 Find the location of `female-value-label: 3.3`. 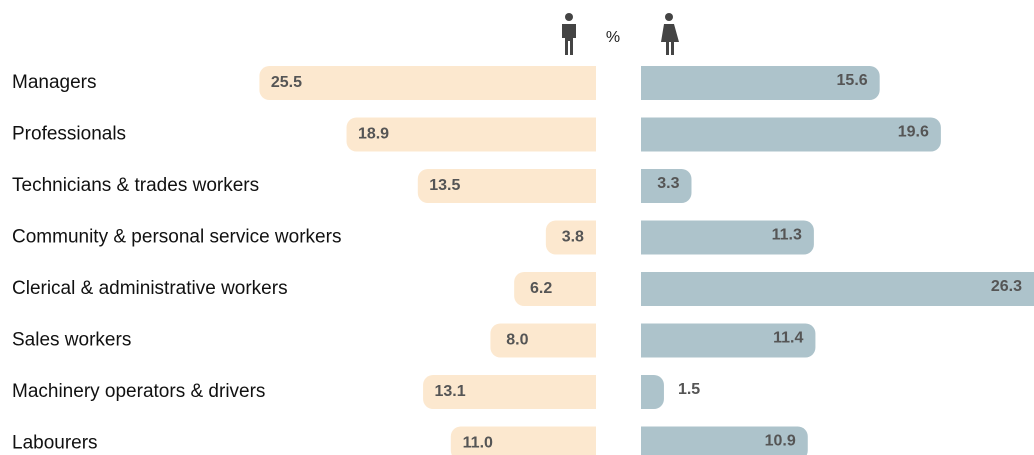

female-value-label: 3.3 is located at coordinates (668, 183).